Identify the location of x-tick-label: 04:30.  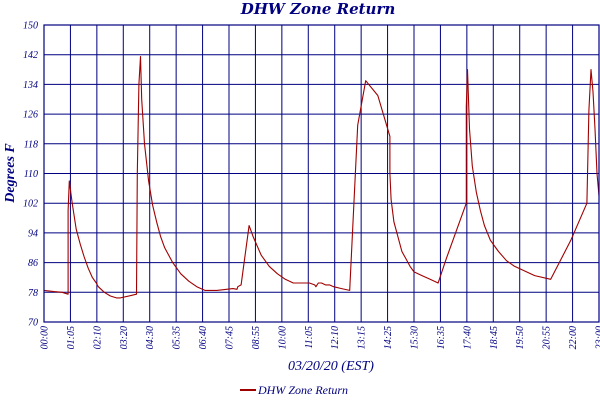
(150, 337).